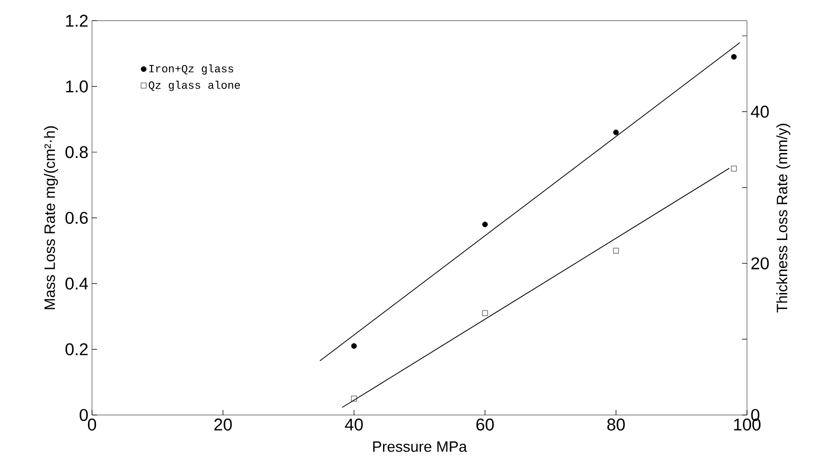  I want to click on y-tick-label: 0.4, so click(76, 284).